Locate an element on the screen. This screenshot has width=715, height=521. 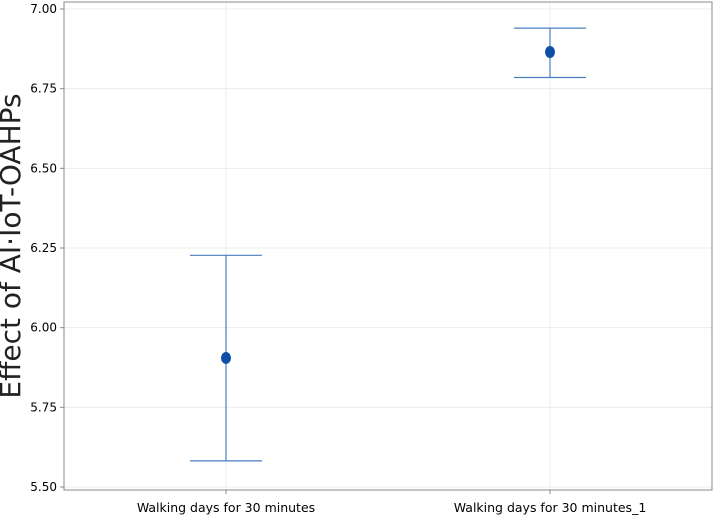
y-tick-label: 7.00 is located at coordinates (43, 9).